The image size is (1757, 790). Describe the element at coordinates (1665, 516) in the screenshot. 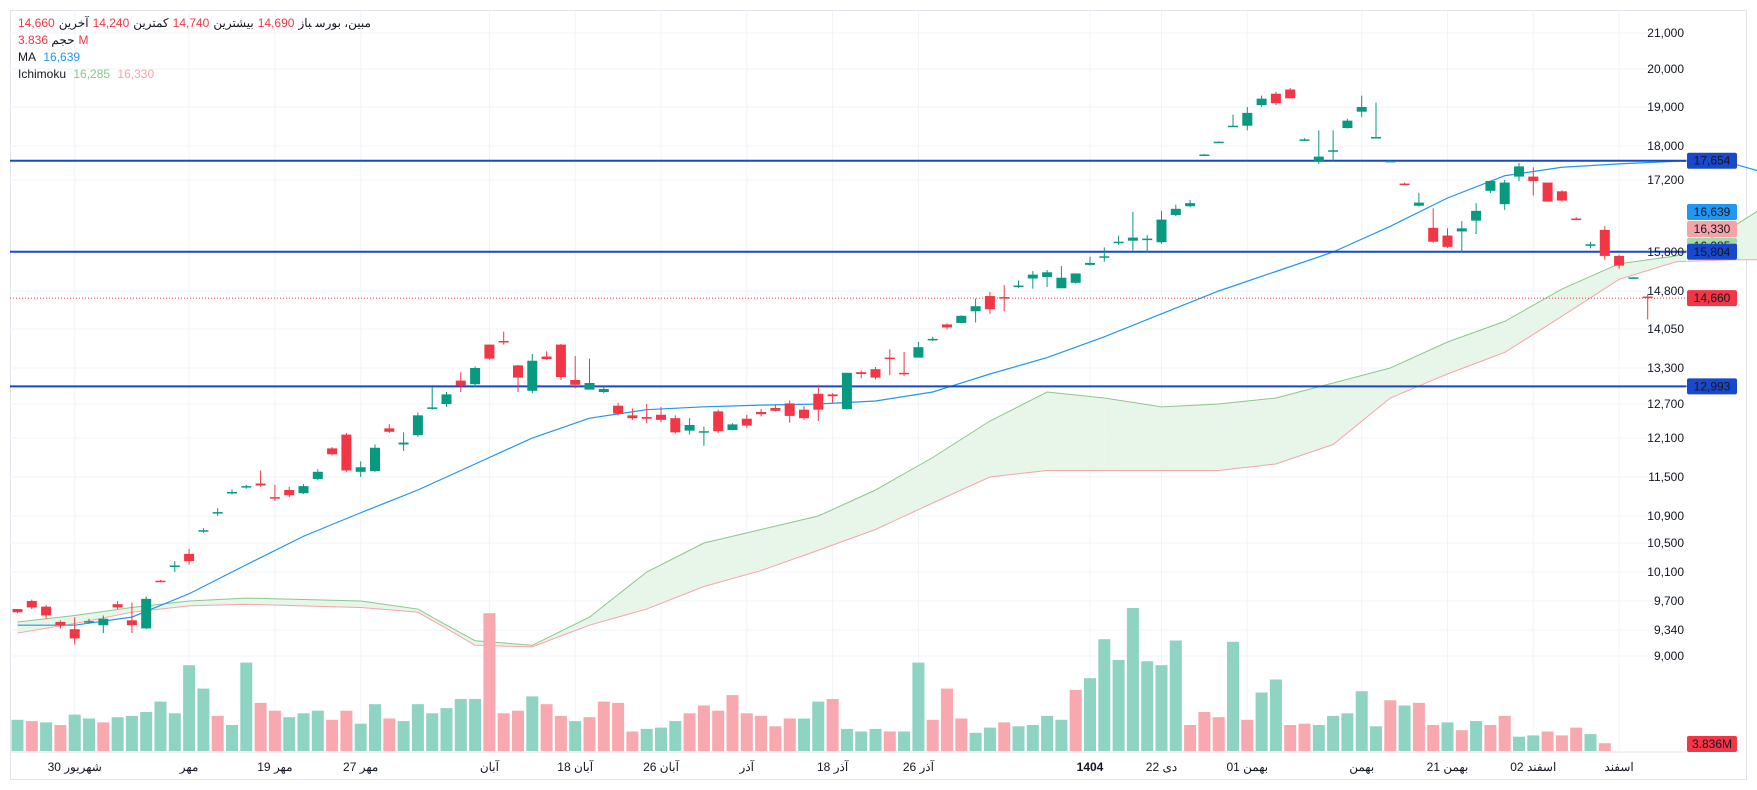

I see `y-axis-tick-label: 10,900` at that location.